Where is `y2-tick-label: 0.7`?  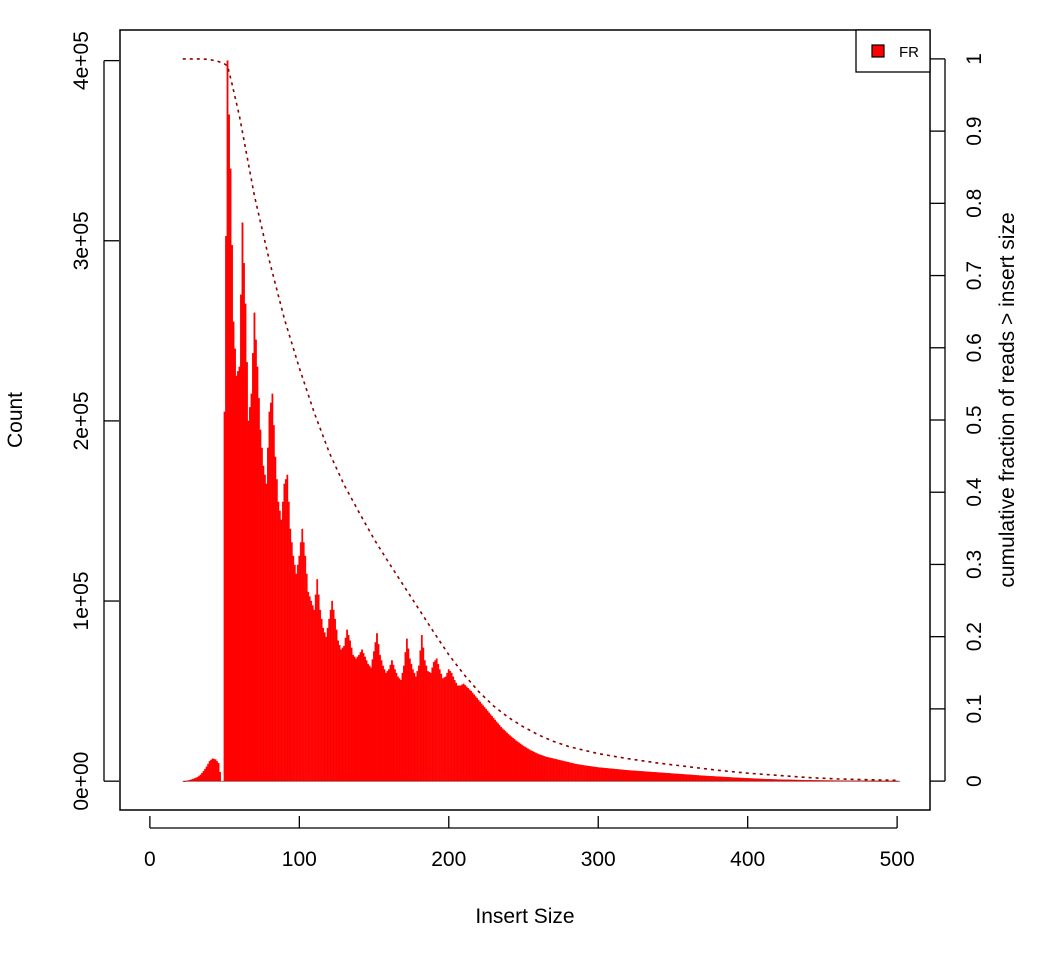 y2-tick-label: 0.7 is located at coordinates (974, 275).